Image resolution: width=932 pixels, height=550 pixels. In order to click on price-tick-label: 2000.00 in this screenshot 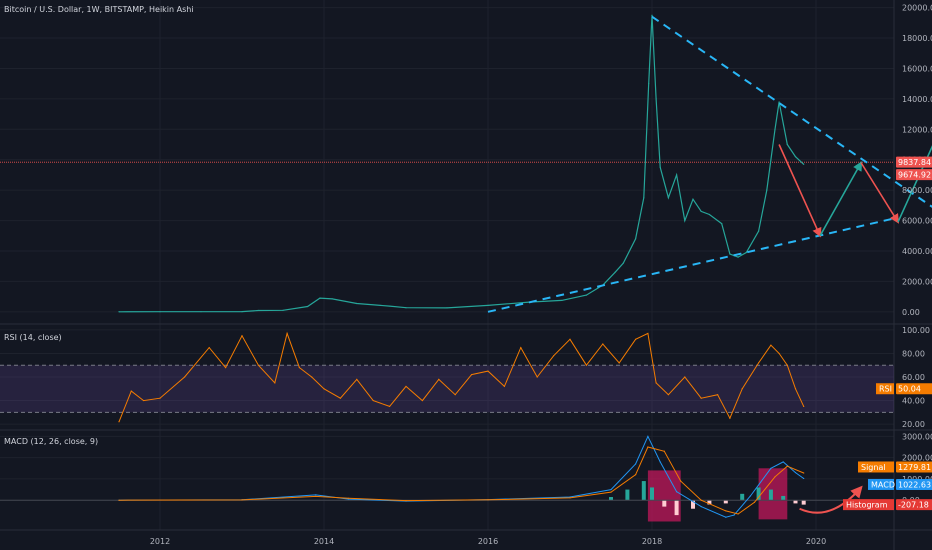, I will do `click(917, 281)`.